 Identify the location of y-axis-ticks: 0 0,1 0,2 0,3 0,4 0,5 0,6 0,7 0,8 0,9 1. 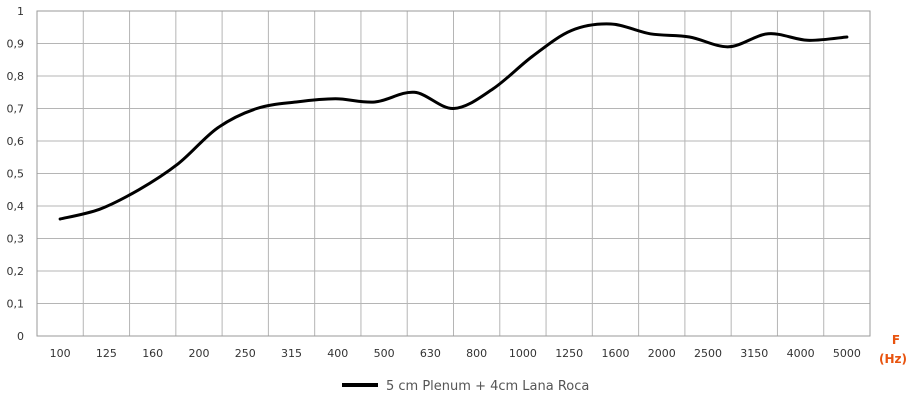
(16, 174).